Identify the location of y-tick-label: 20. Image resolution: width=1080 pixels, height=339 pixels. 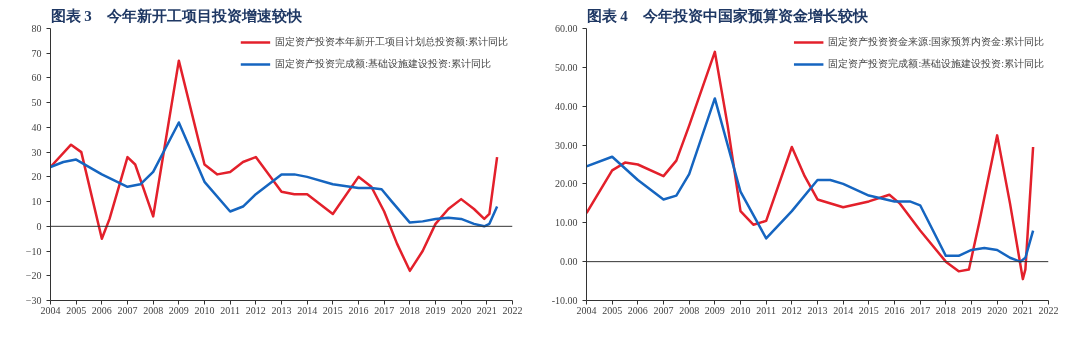
(36, 177).